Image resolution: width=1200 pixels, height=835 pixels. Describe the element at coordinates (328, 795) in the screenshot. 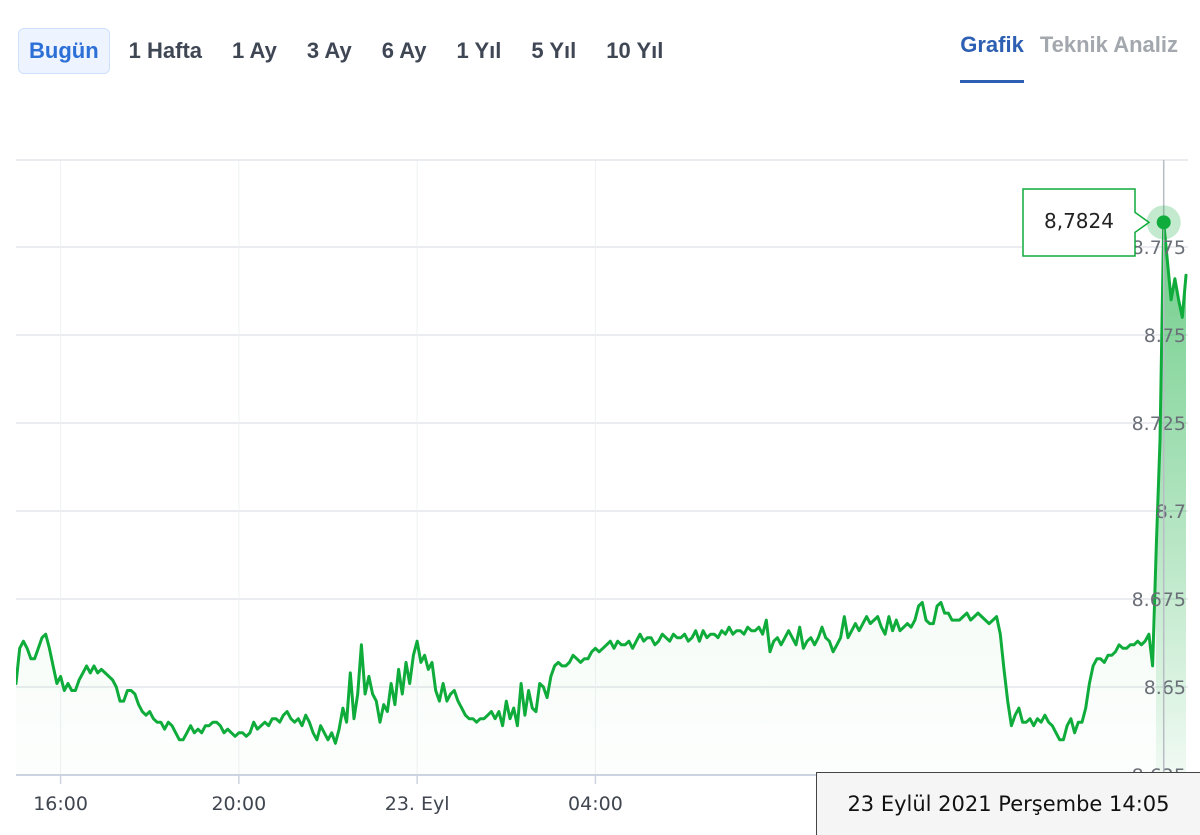

I see `x-axis-ticks: 16:00 20:00 23. Eyl 04:00` at that location.